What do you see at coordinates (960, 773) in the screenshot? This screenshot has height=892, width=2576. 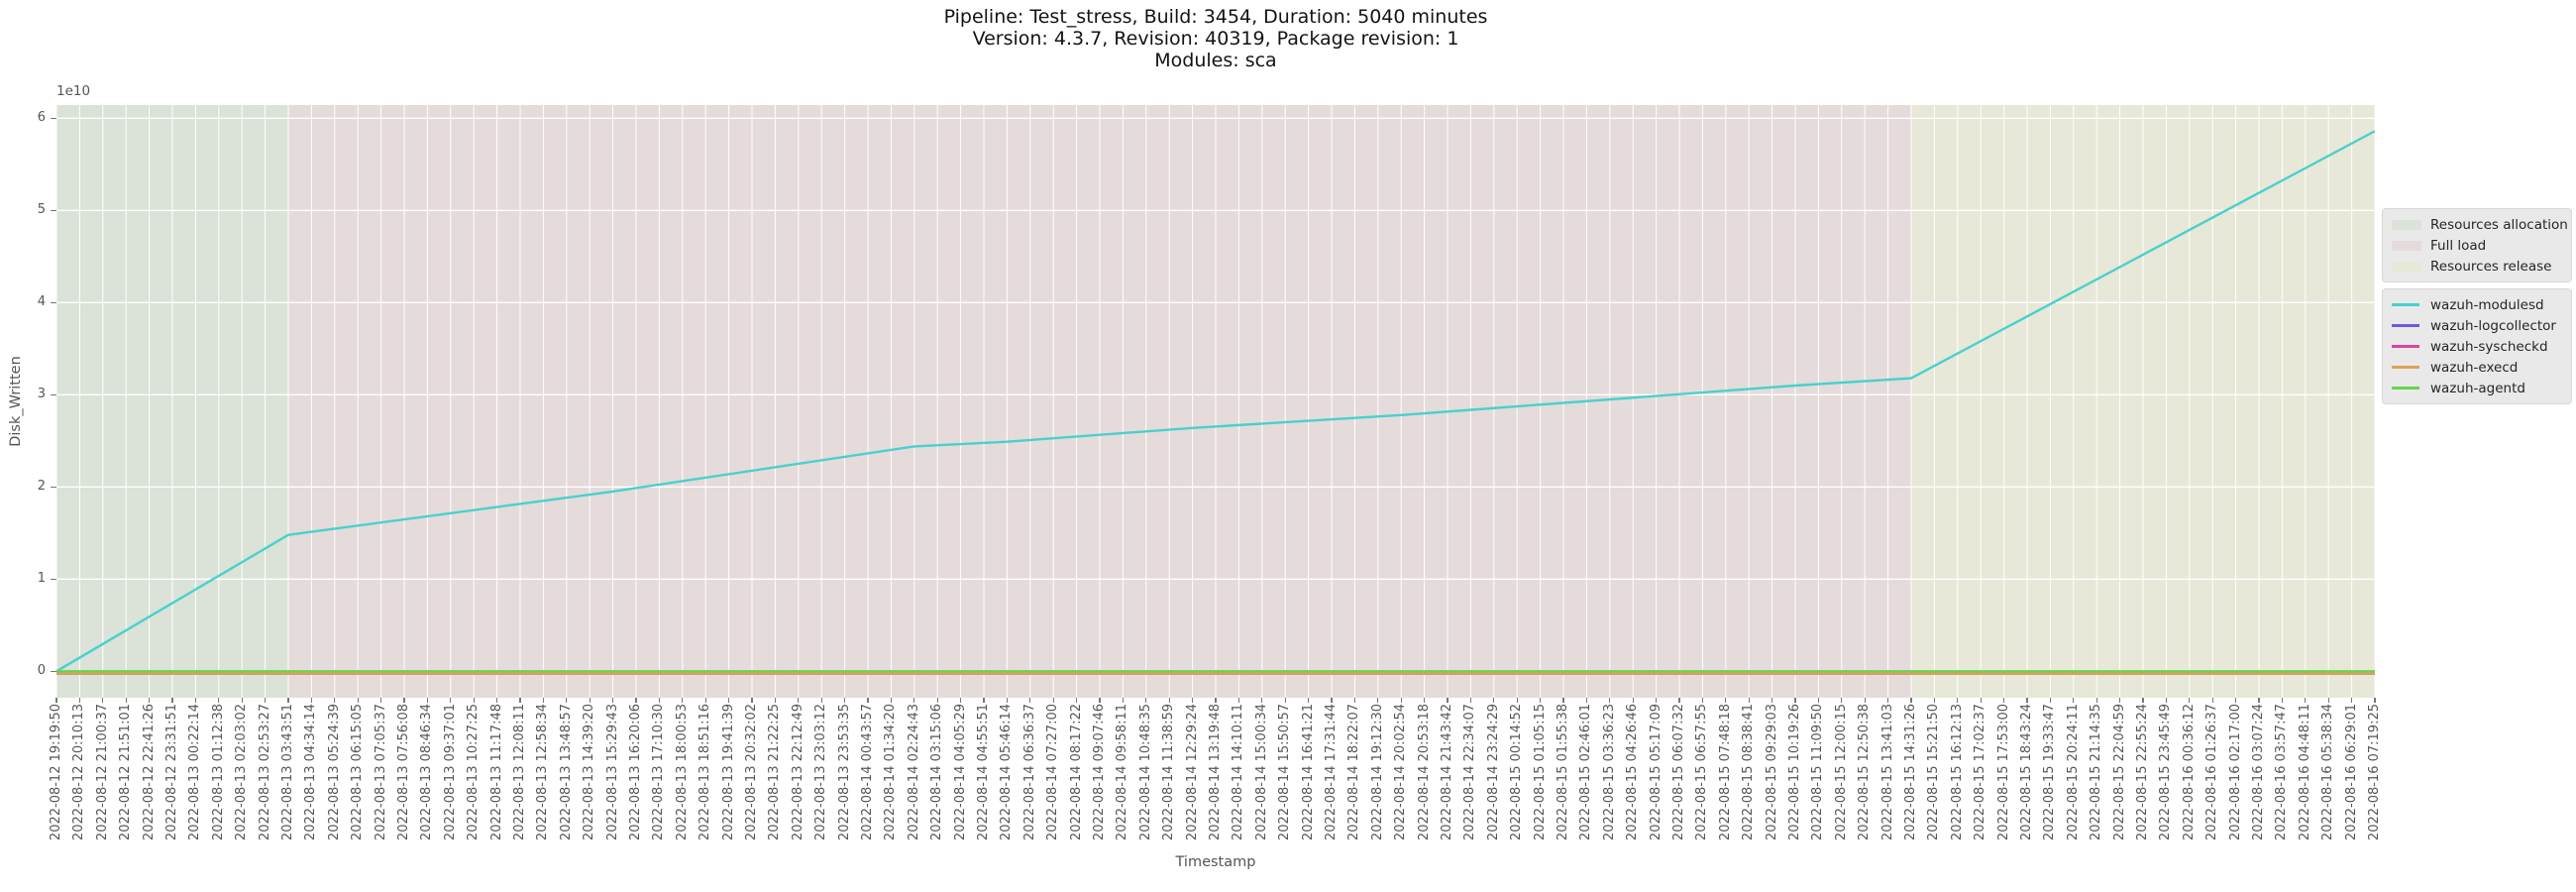 I see `x-tick-label: 2022-08-14 04:05:29` at bounding box center [960, 773].